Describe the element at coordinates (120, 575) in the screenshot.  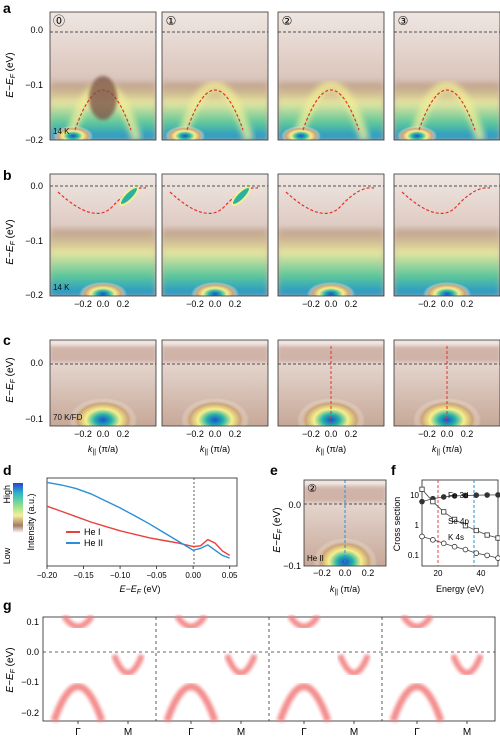
I see `x-tick-label: −0.10` at that location.